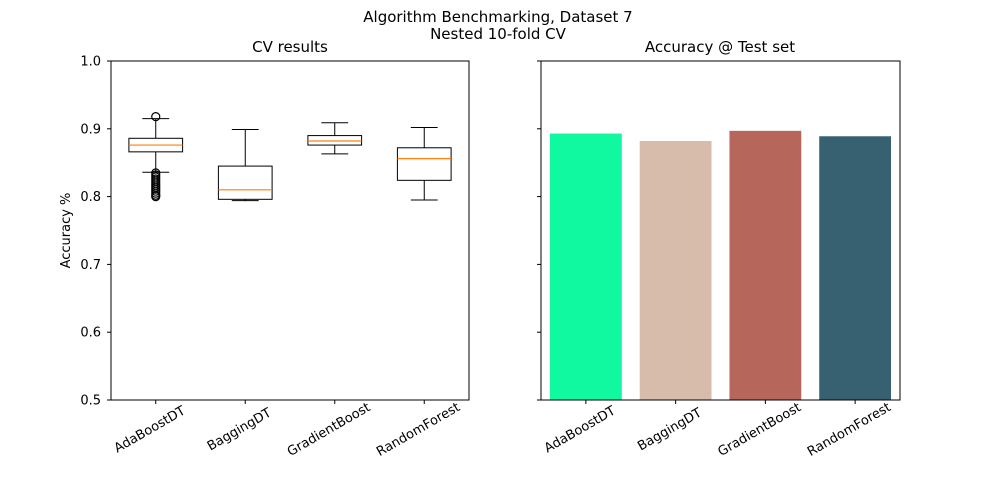 The image size is (1000, 504). What do you see at coordinates (498, 34) in the screenshot?
I see `figure-suptitle-line2: Nested 10-fold CV` at bounding box center [498, 34].